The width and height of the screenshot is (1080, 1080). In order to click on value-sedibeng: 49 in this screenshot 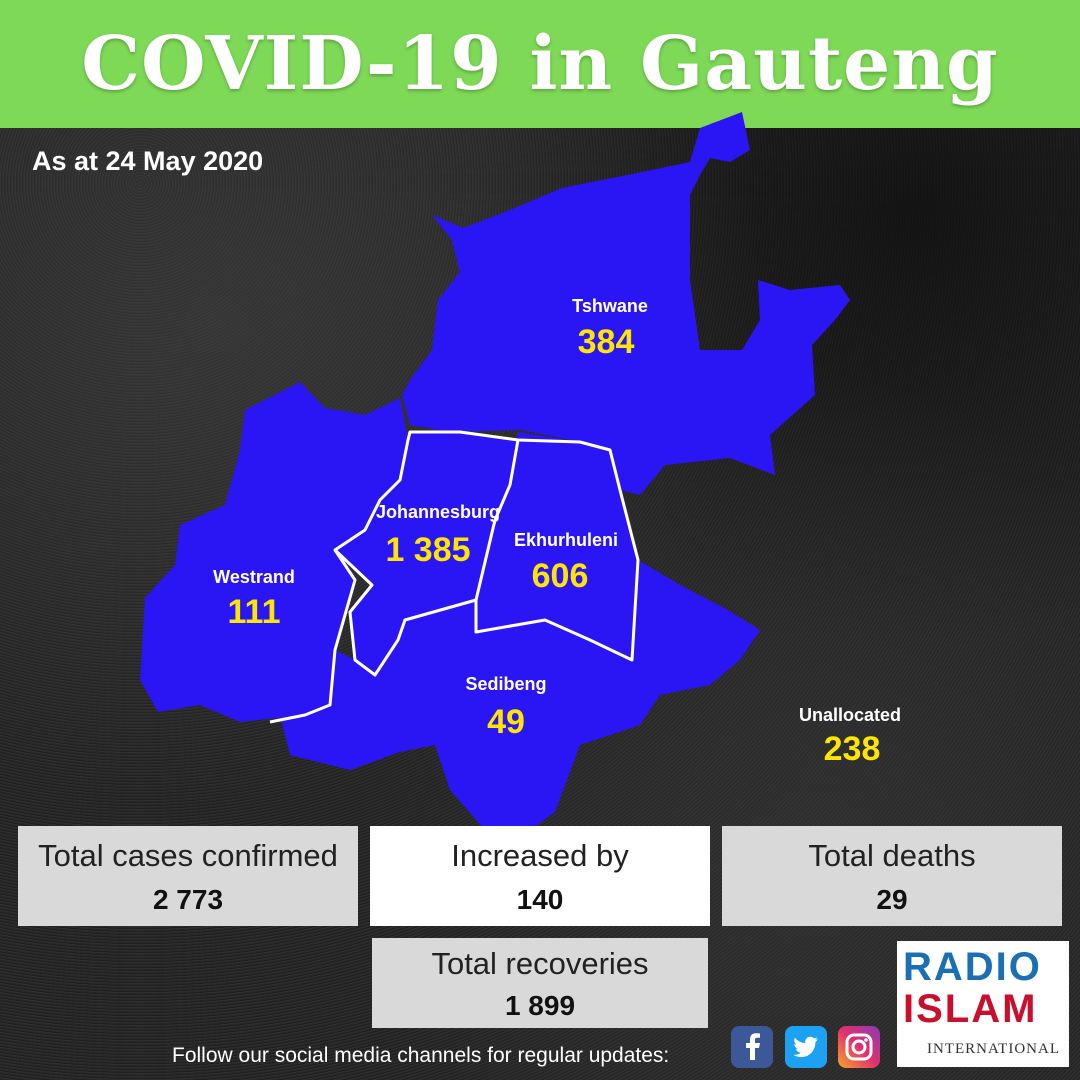, I will do `click(506, 722)`.